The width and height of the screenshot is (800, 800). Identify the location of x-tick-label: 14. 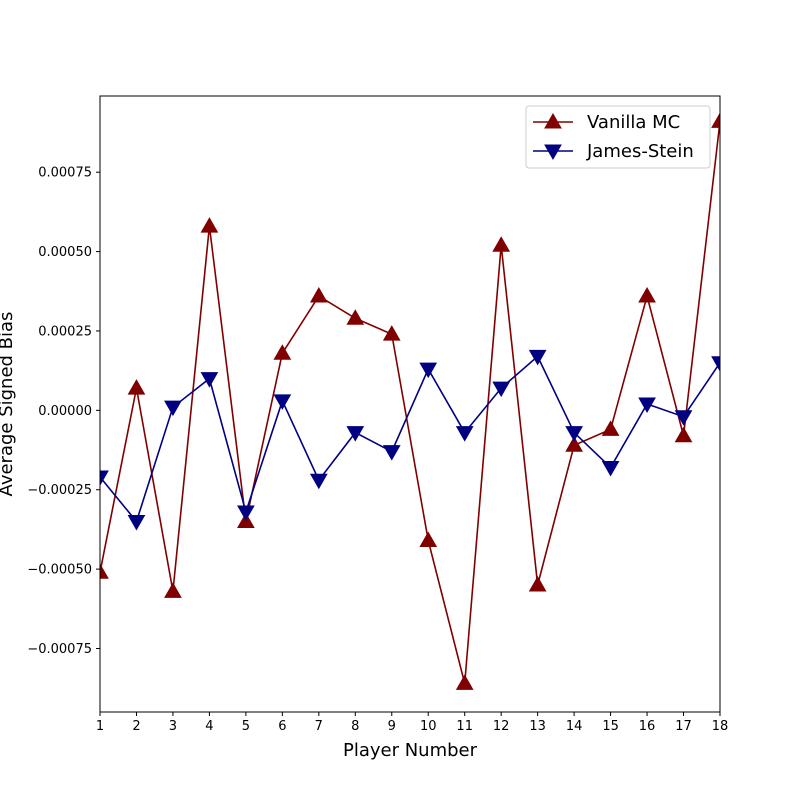
(574, 726).